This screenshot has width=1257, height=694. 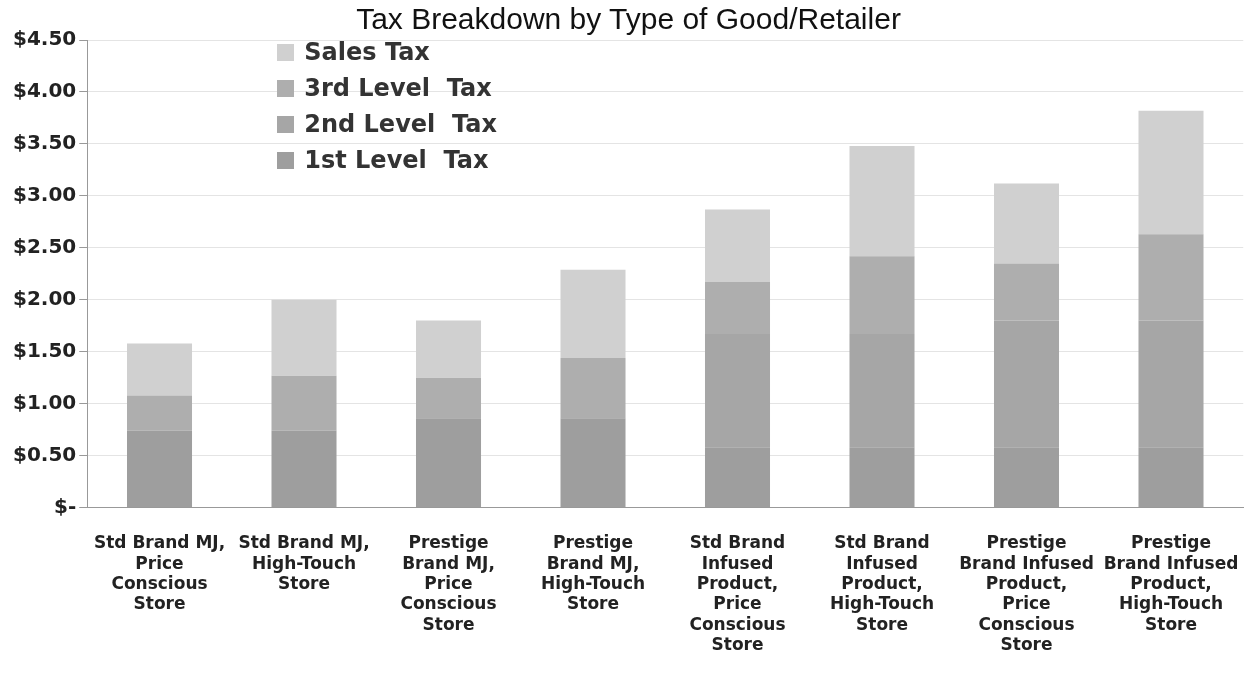 What do you see at coordinates (45, 90) in the screenshot?
I see `y-tick-label: $4.00` at bounding box center [45, 90].